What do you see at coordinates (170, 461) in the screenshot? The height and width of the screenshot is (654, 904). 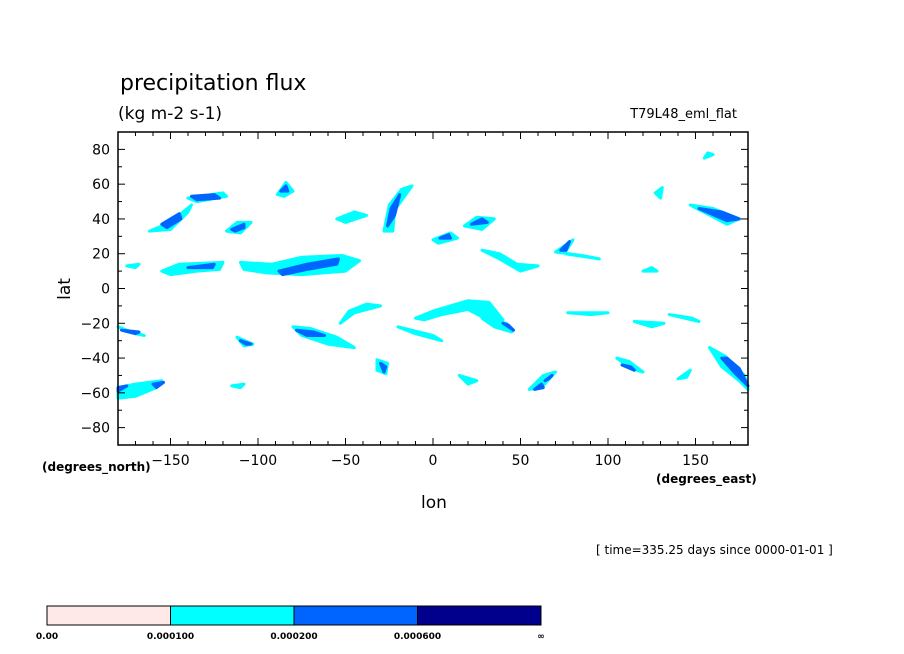 I see `x-tick-label: −150` at bounding box center [170, 461].